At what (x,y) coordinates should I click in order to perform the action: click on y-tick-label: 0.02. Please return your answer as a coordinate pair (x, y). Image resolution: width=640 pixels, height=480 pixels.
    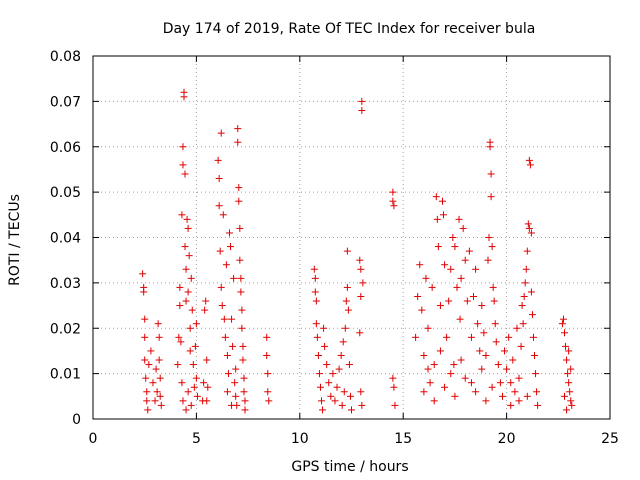
    Looking at the image, I should click on (65, 329).